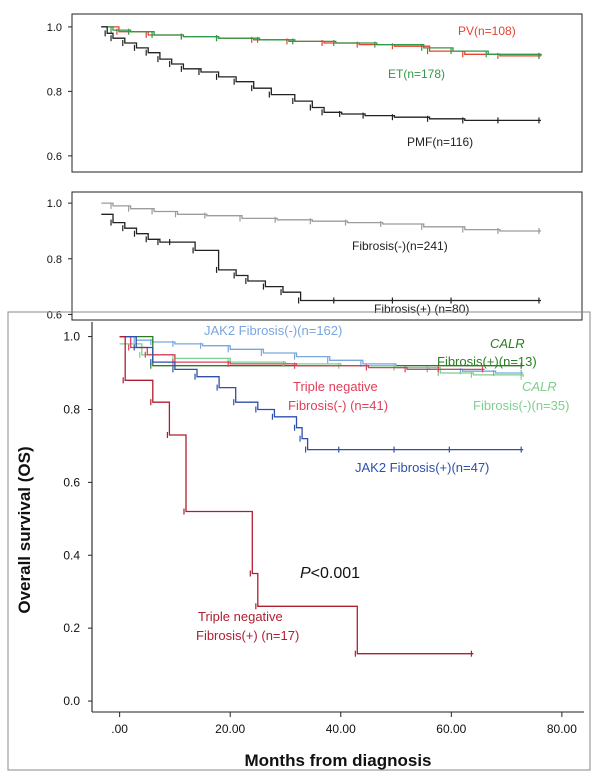  Describe the element at coordinates (338, 760) in the screenshot. I see `x-axis-title: Months from diagnosis` at that location.